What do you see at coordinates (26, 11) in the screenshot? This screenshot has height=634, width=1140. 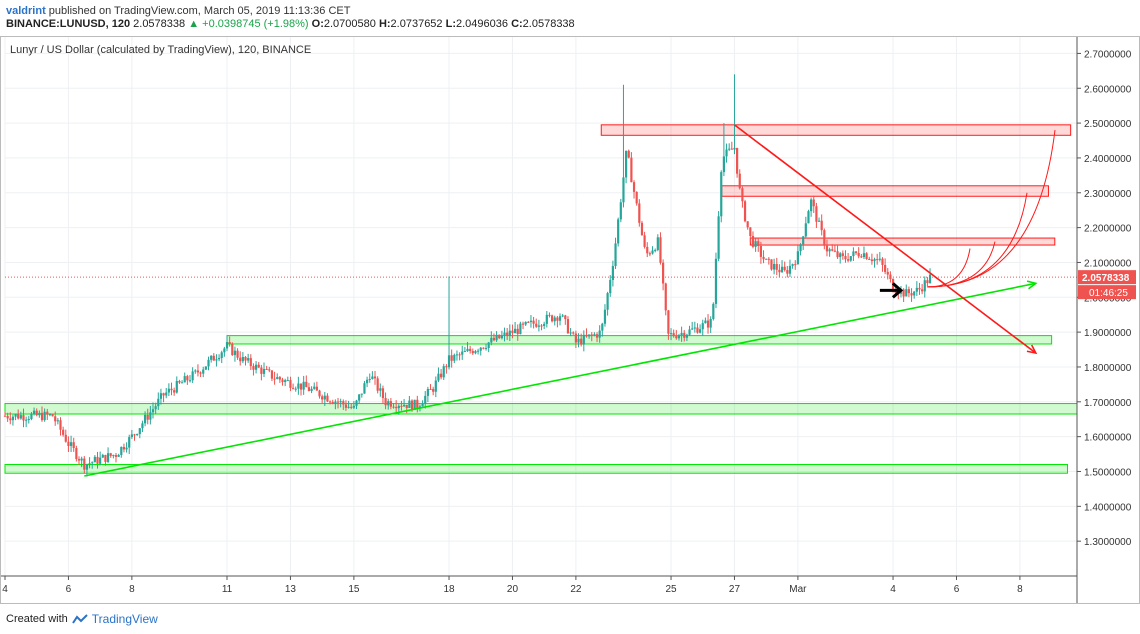 I see `author-name: valdrint` at bounding box center [26, 11].